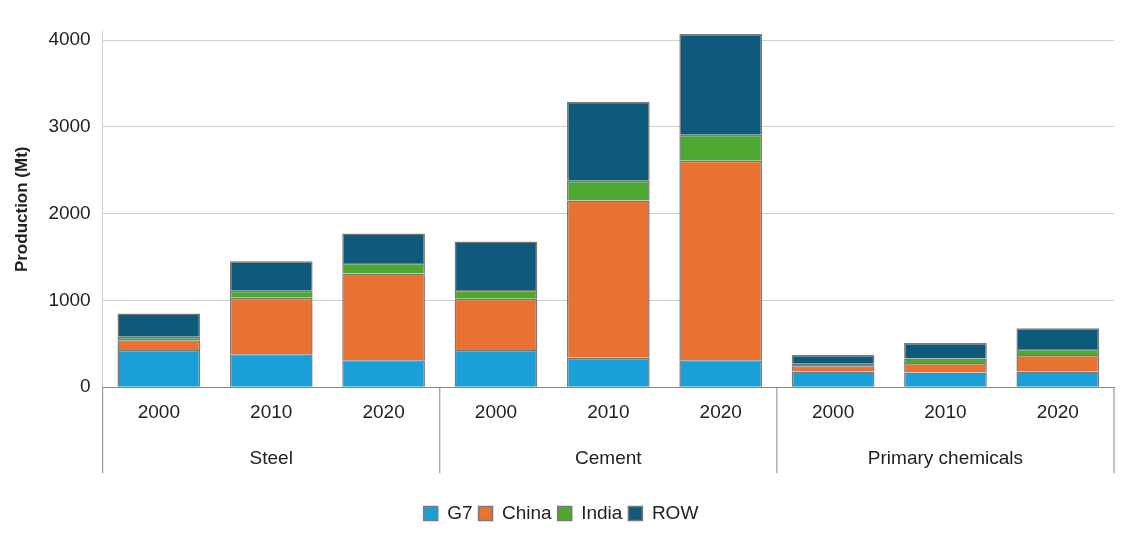 The width and height of the screenshot is (1132, 541). What do you see at coordinates (602, 512) in the screenshot?
I see `legend-label: India` at bounding box center [602, 512].